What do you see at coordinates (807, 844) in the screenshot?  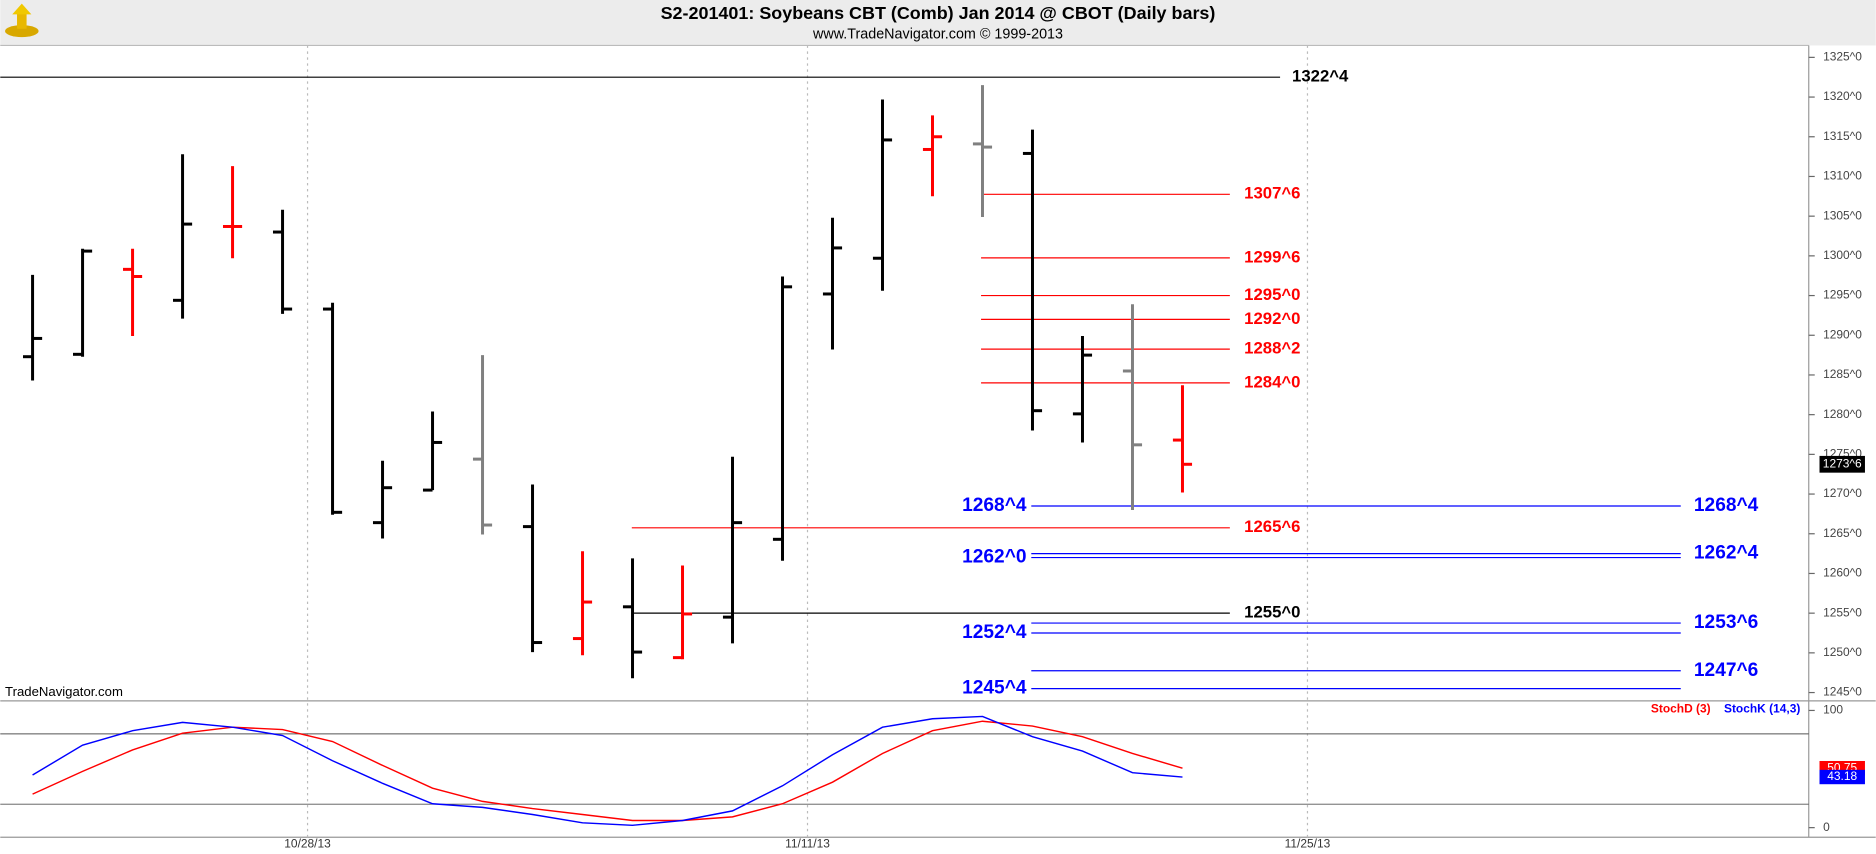 I see `x-tick-label: 11/11/13` at bounding box center [807, 844].